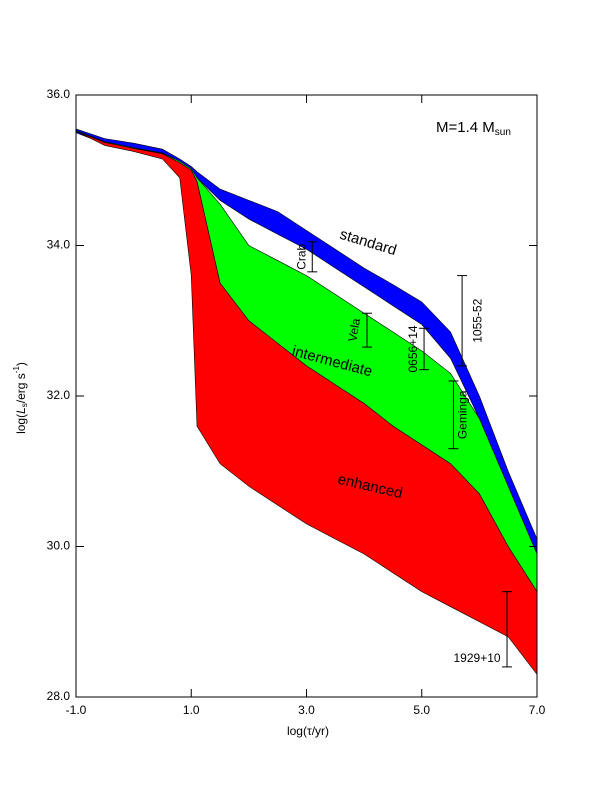  Describe the element at coordinates (477, 658) in the screenshot. I see `error-bar-label: 1929+10` at that location.